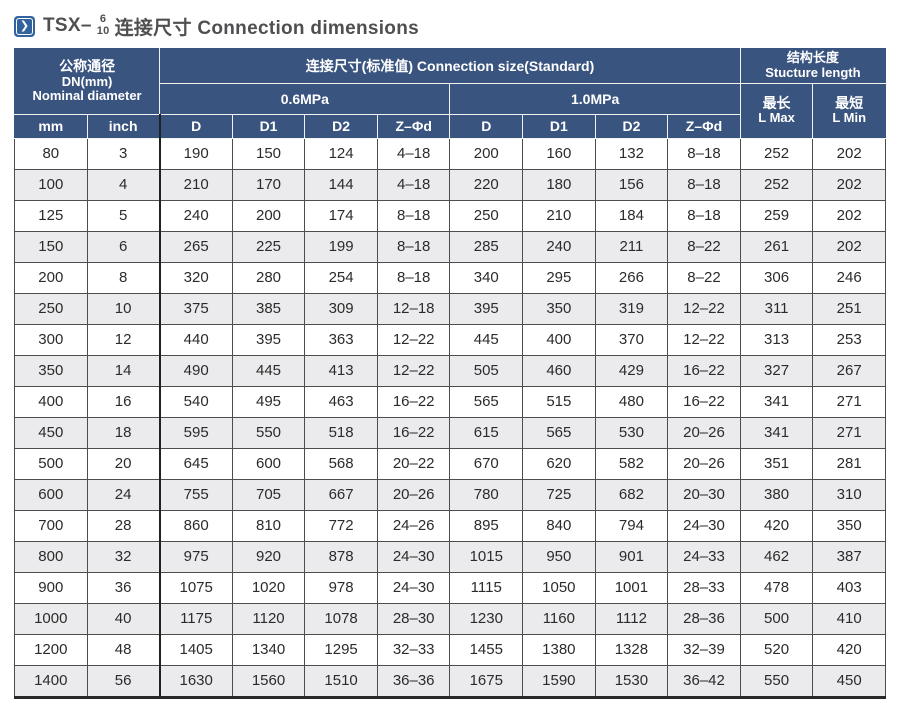  What do you see at coordinates (631, 649) in the screenshot?
I see `cell: 1328` at bounding box center [631, 649].